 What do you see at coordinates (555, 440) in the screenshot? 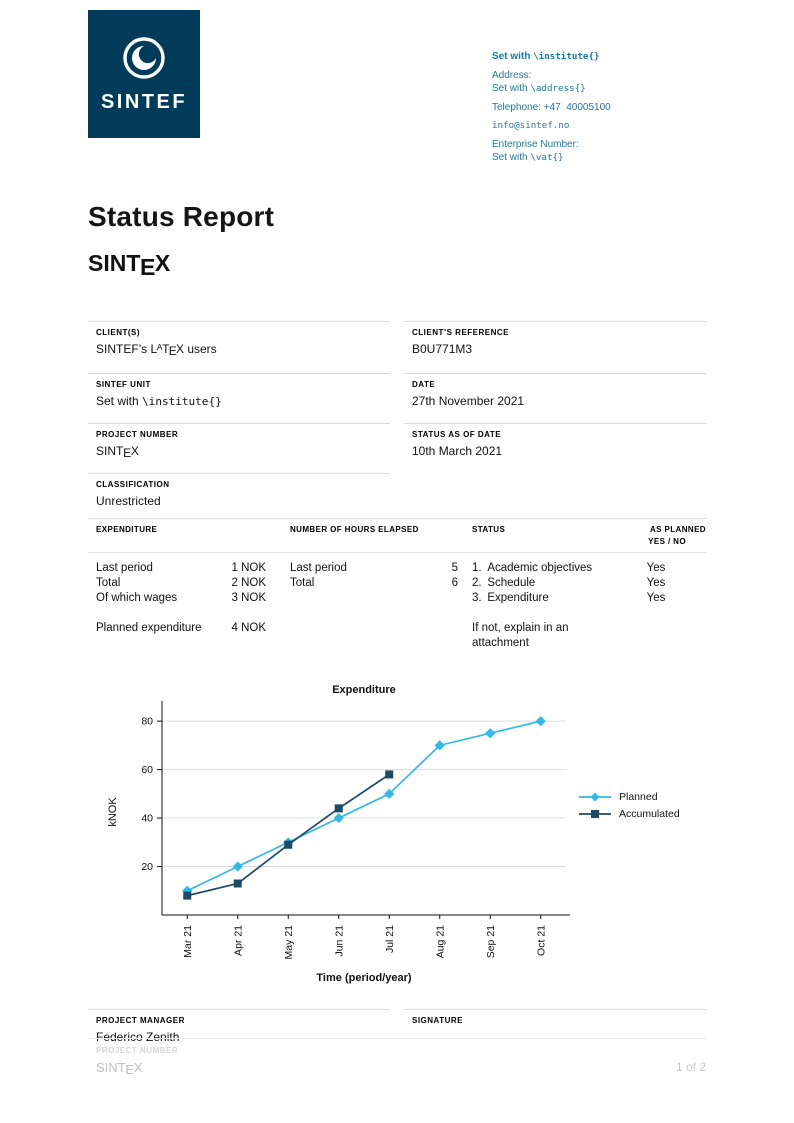
I see `field-status-as-of-date: STATUS AS OF DATE 10th March 2021` at bounding box center [555, 440].